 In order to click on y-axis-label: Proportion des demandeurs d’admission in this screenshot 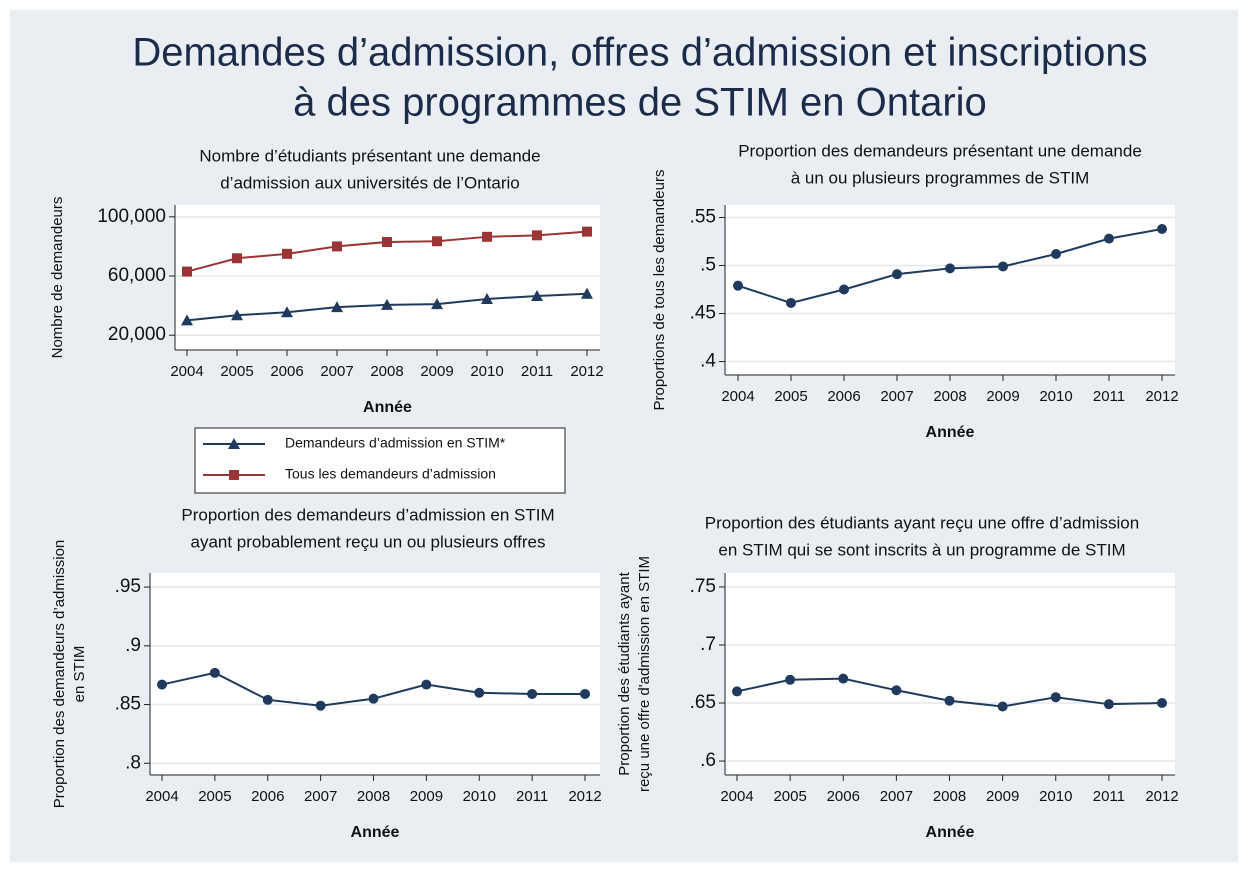, I will do `click(59, 674)`.